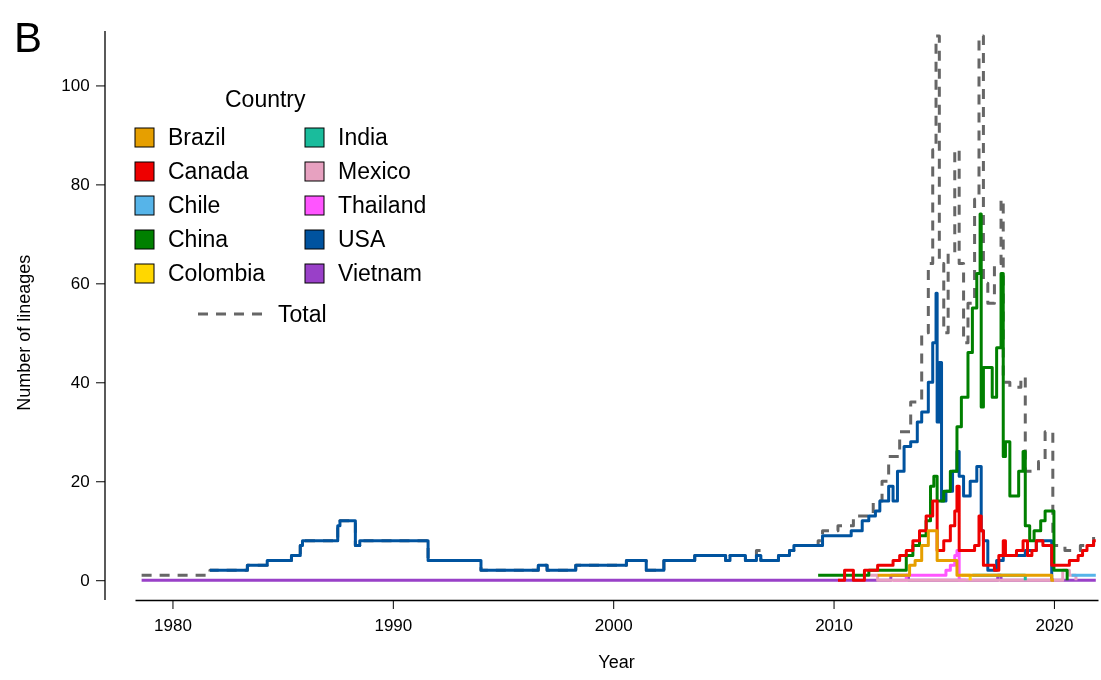 The image size is (1101, 680). What do you see at coordinates (75, 86) in the screenshot?
I see `y-tick-label: 100` at bounding box center [75, 86].